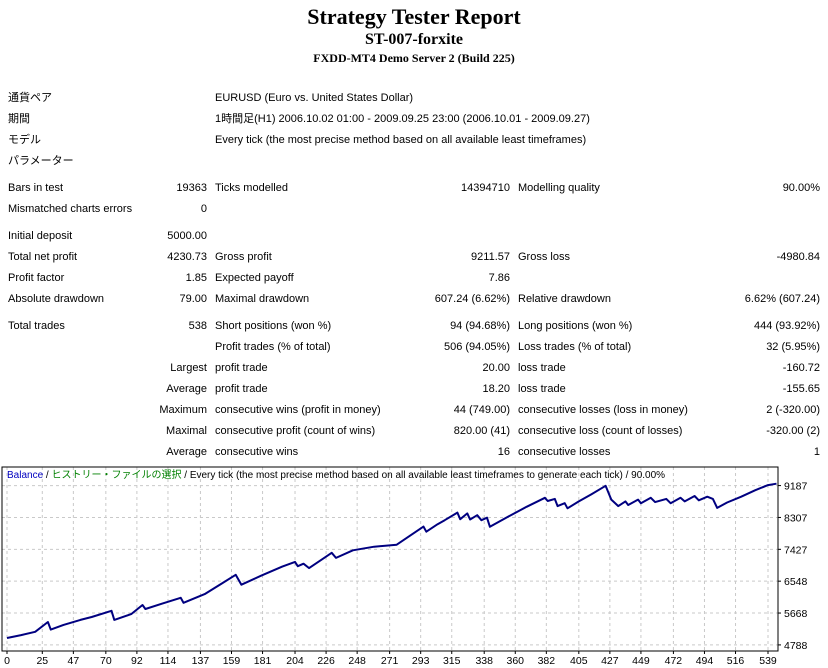  What do you see at coordinates (295, 660) in the screenshot?
I see `x-tick-label: 204` at bounding box center [295, 660].